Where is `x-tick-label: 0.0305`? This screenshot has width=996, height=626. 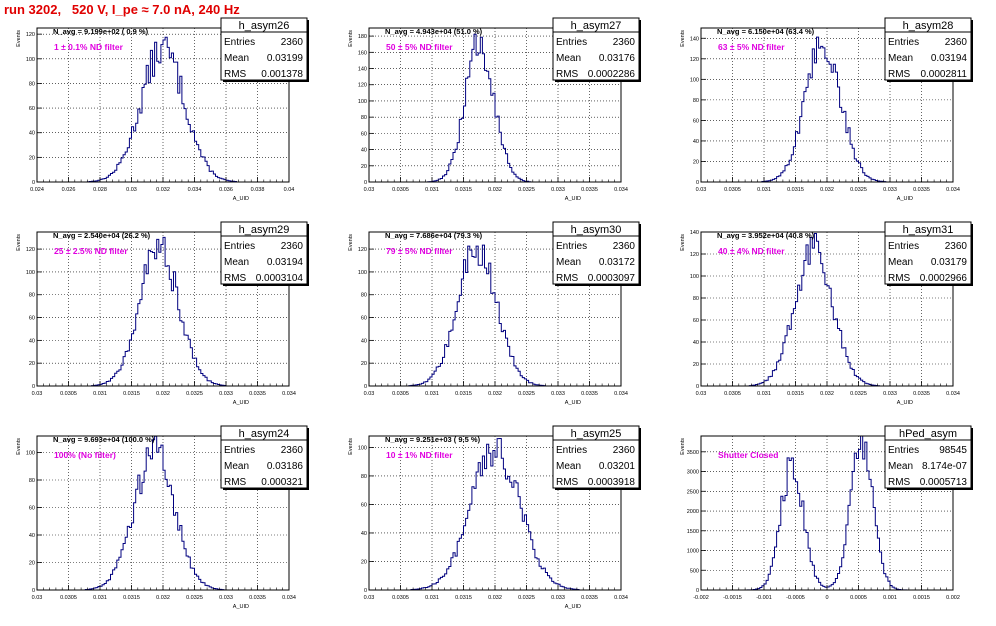
x-tick-label: 0.0305 is located at coordinates (68, 394).